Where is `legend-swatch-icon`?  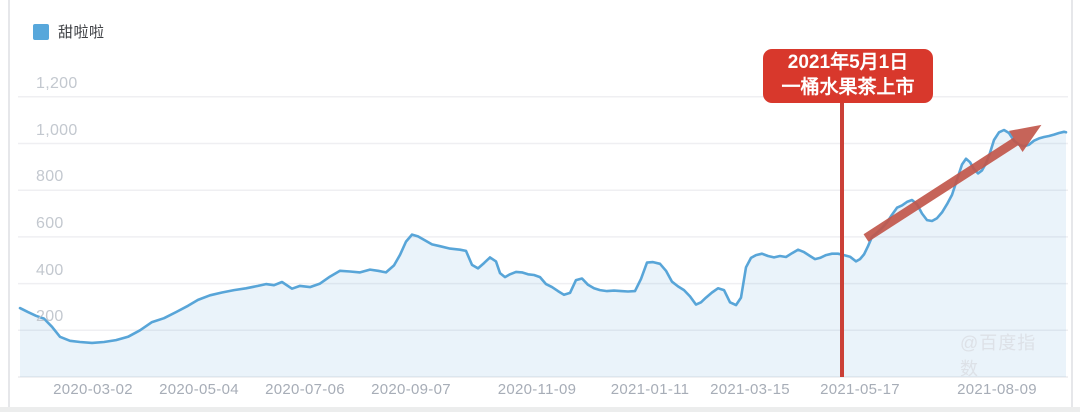 legend-swatch-icon is located at coordinates (41, 31).